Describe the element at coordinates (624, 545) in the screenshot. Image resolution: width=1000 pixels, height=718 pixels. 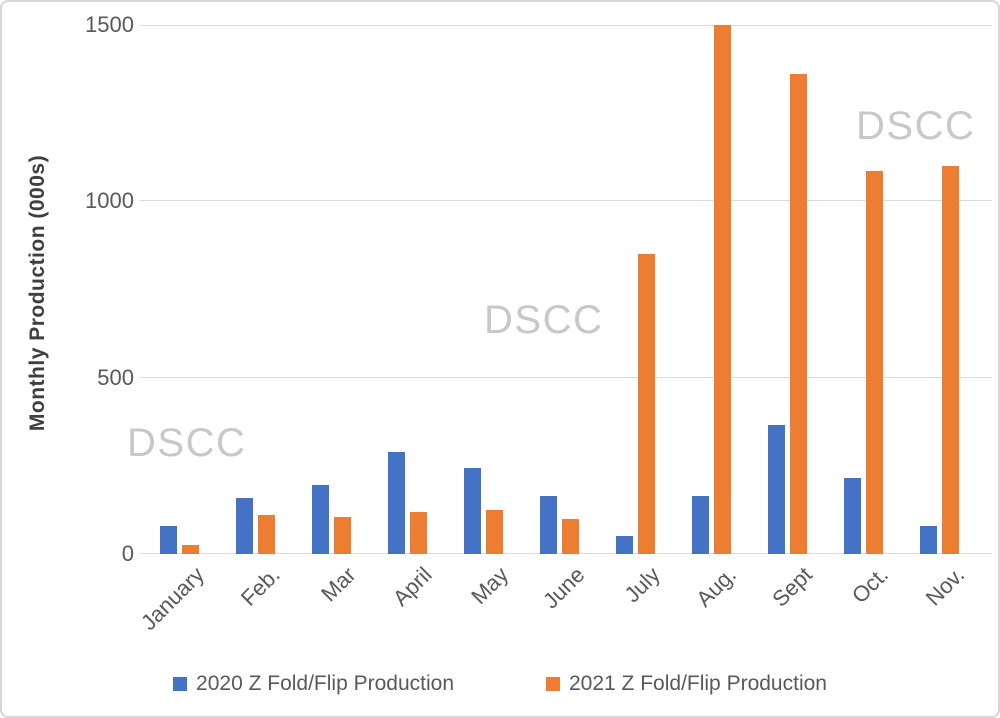
I see `bar-2020-july` at that location.